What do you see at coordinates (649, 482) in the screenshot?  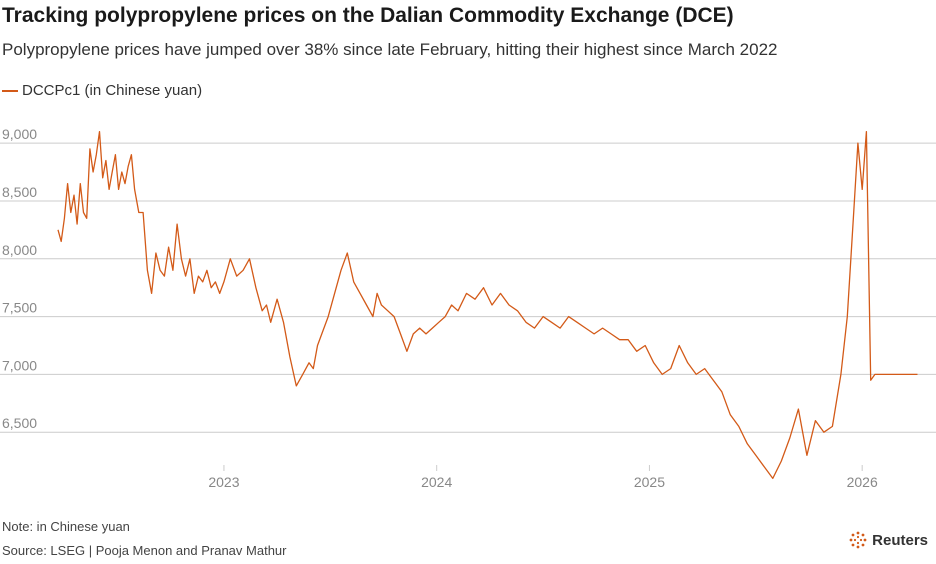 I see `x-tick-label: 2025` at bounding box center [649, 482].